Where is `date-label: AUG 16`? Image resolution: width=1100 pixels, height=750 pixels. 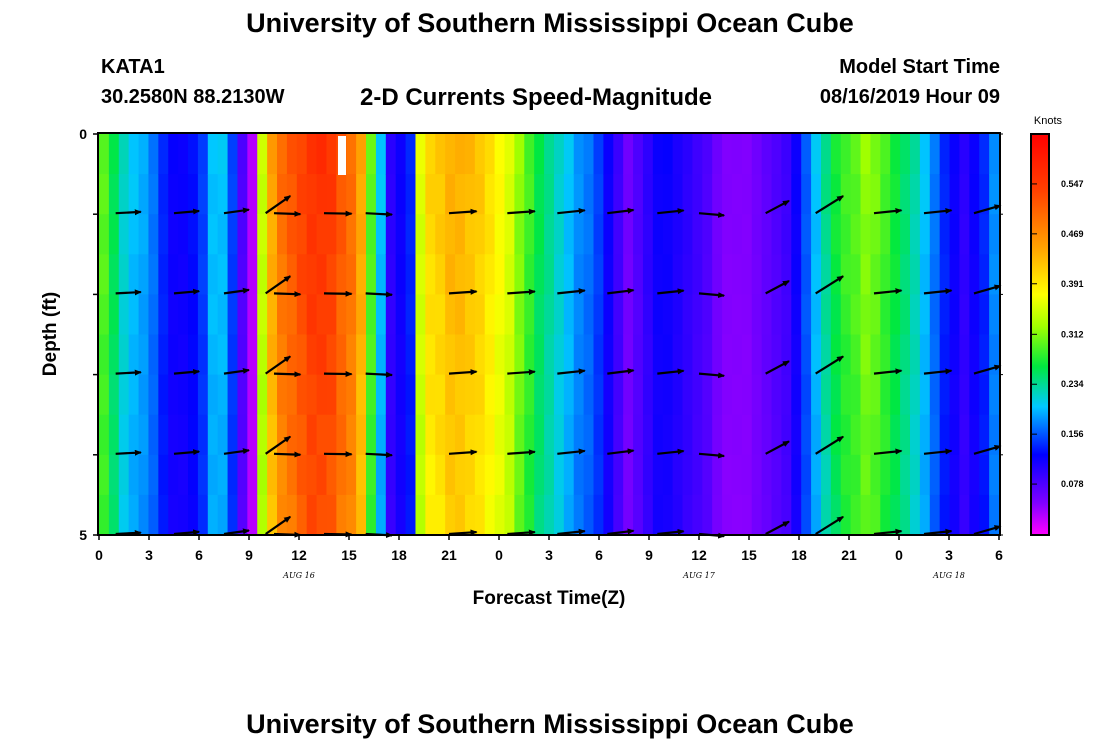 date-label: AUG 16 is located at coordinates (298, 575).